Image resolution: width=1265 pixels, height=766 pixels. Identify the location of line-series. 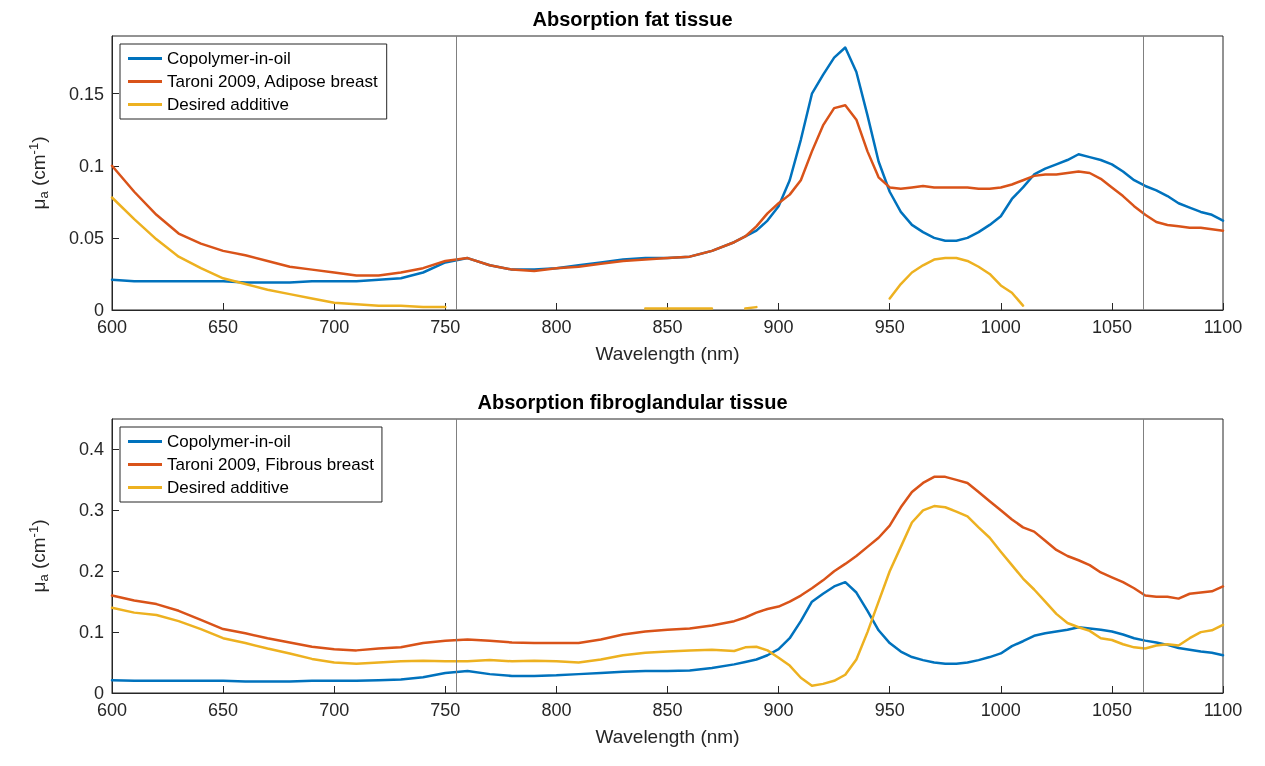
(667, 631).